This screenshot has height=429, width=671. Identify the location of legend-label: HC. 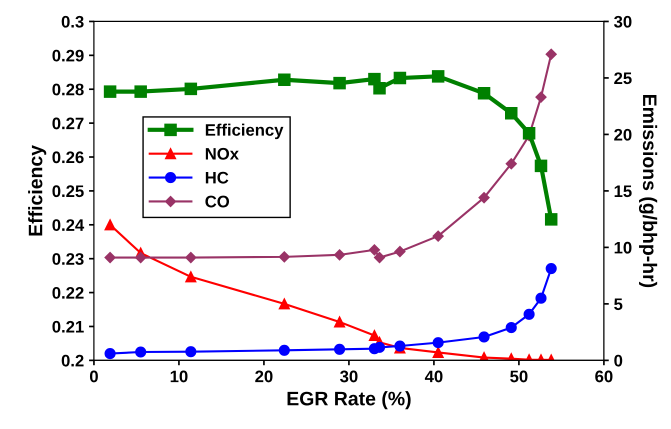
(217, 178).